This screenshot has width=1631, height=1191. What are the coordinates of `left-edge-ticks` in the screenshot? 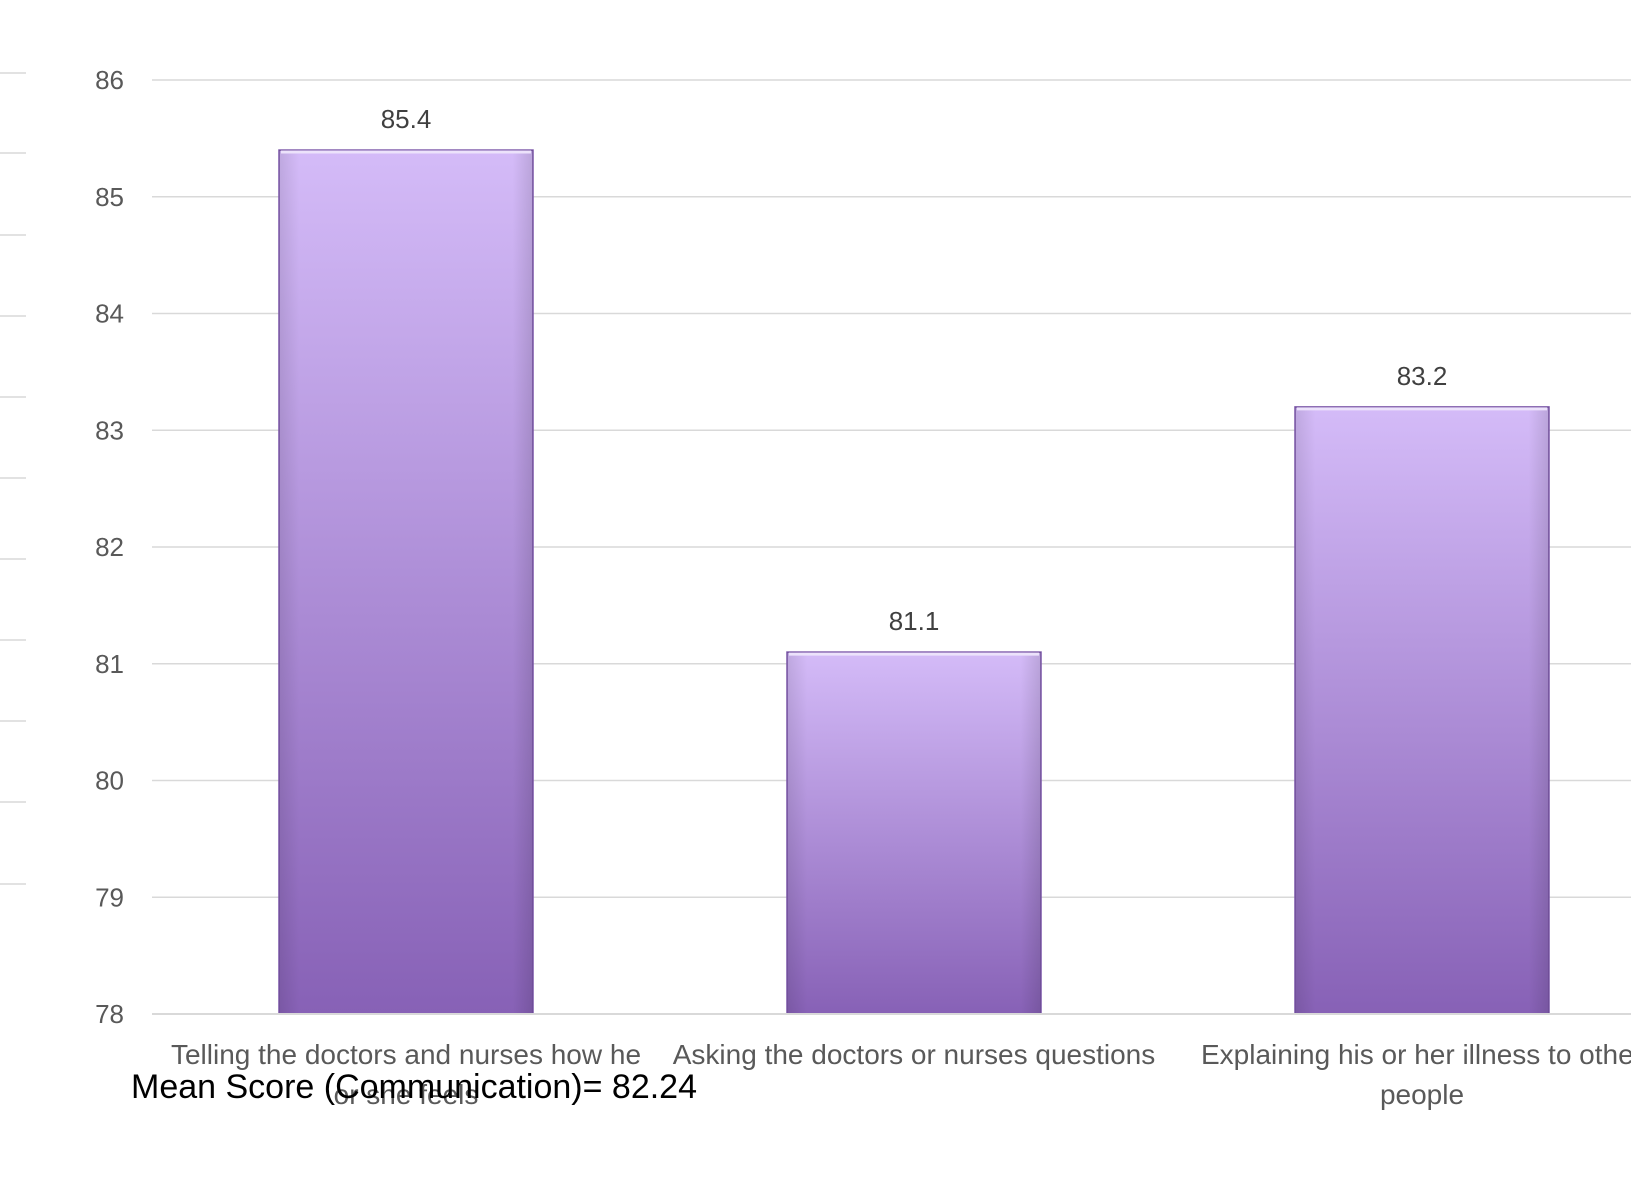 It's located at (13, 478).